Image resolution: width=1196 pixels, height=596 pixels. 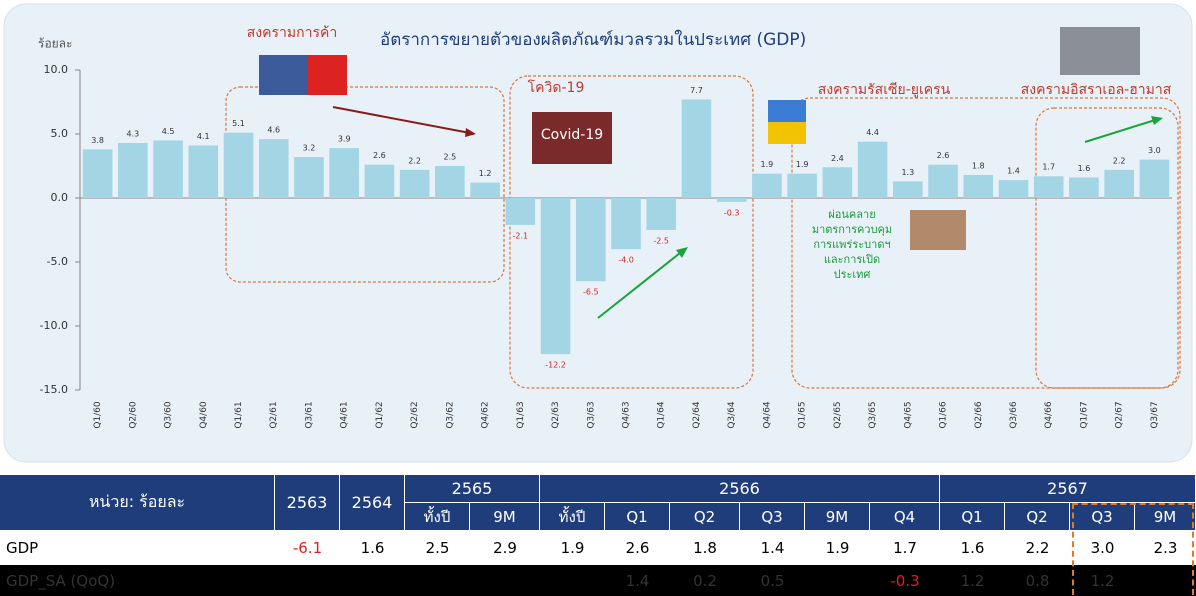 What do you see at coordinates (137, 548) in the screenshot?
I see `table-cell: GDP` at bounding box center [137, 548].